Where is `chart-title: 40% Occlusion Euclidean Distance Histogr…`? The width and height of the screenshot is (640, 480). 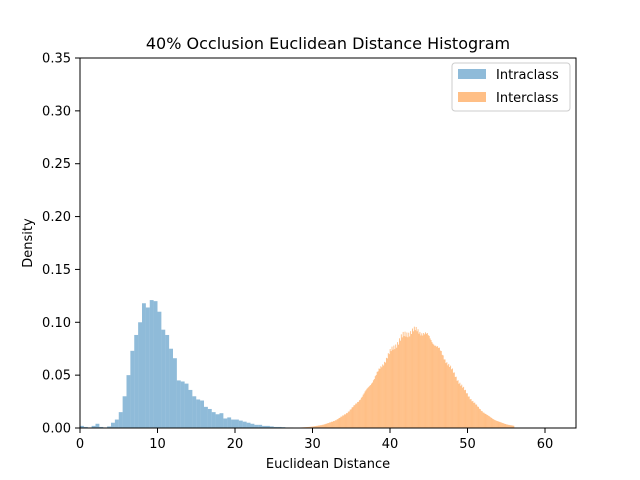 chart-title: 40% Occlusion Euclidean Distance Histogr… is located at coordinates (328, 43).